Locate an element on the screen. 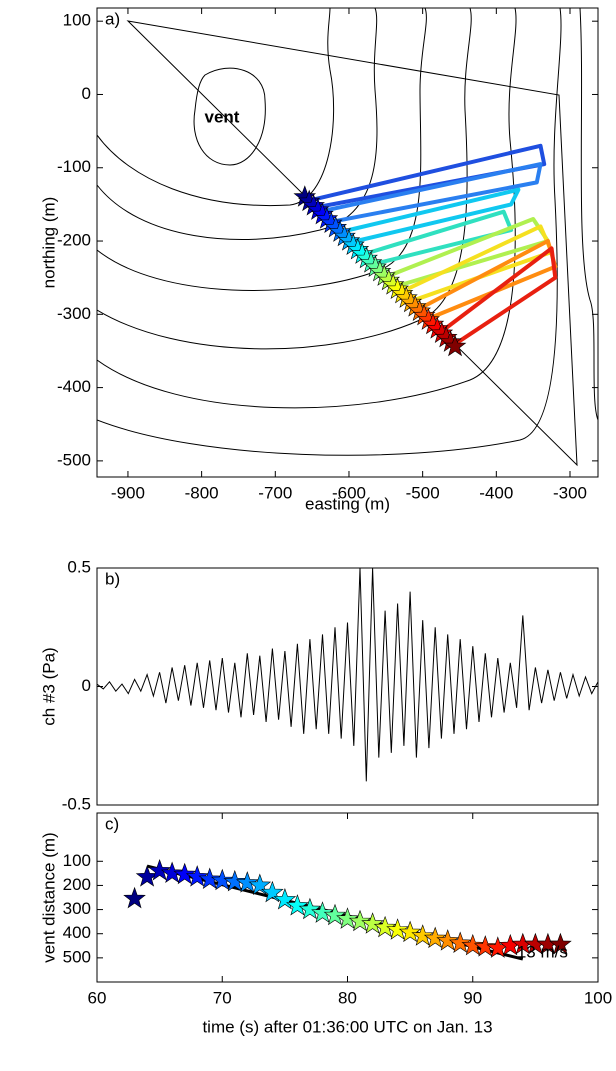  x-tick-label: 80 is located at coordinates (347, 997).